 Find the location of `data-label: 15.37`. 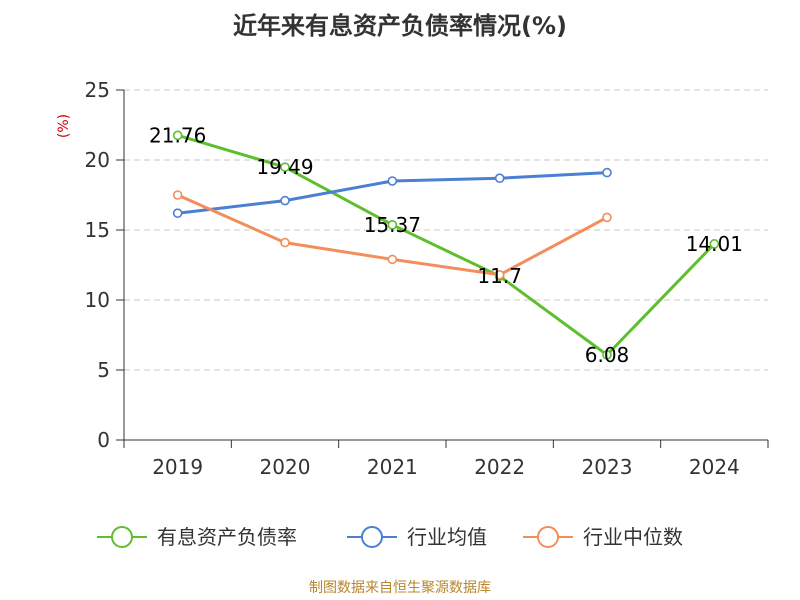

data-label: 15.37 is located at coordinates (392, 225).